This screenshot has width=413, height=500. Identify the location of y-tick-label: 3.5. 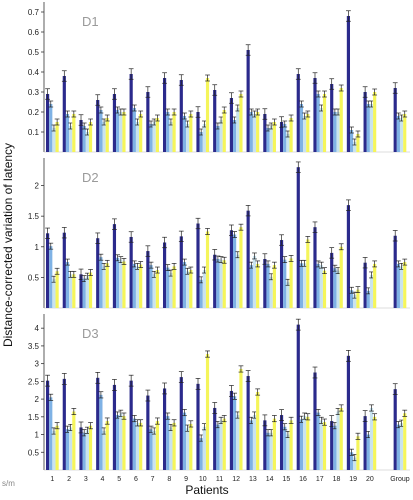
(34, 346).